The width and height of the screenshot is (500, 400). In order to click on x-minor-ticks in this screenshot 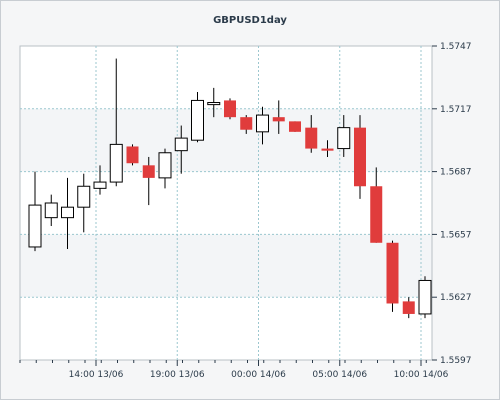, I will do `click(223, 363)`.